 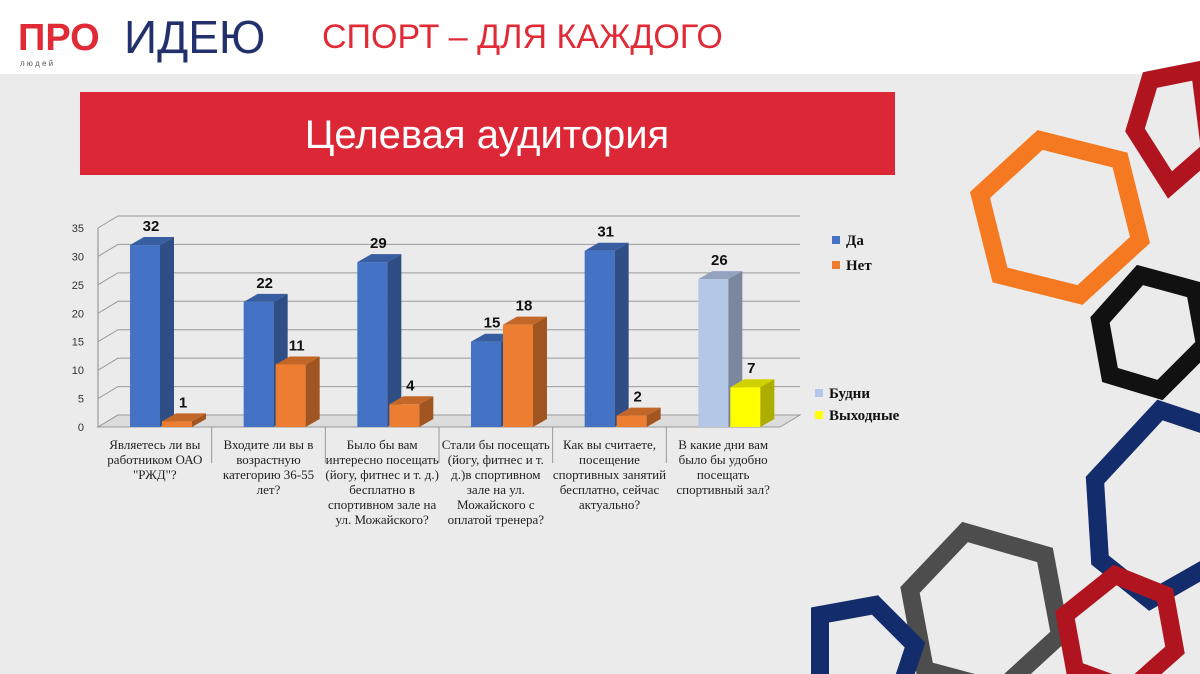 I want to click on x-tick-label: Являетесь ли вы работником ОАО "РЖД"?, so click(x=155, y=459).